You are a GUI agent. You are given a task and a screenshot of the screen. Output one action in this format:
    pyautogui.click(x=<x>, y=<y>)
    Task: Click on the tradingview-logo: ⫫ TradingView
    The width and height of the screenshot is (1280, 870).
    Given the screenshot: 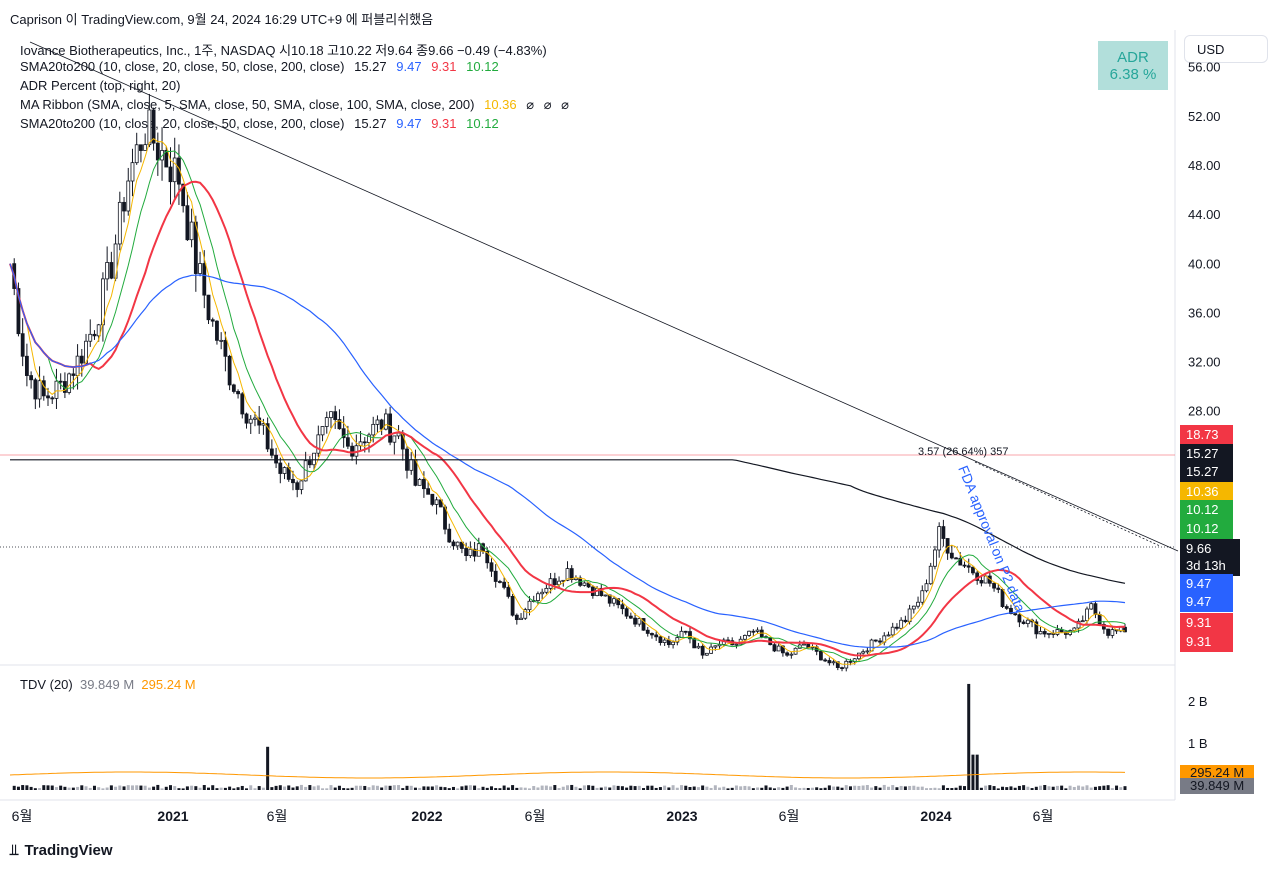 What is the action you would take?
    pyautogui.click(x=61, y=850)
    